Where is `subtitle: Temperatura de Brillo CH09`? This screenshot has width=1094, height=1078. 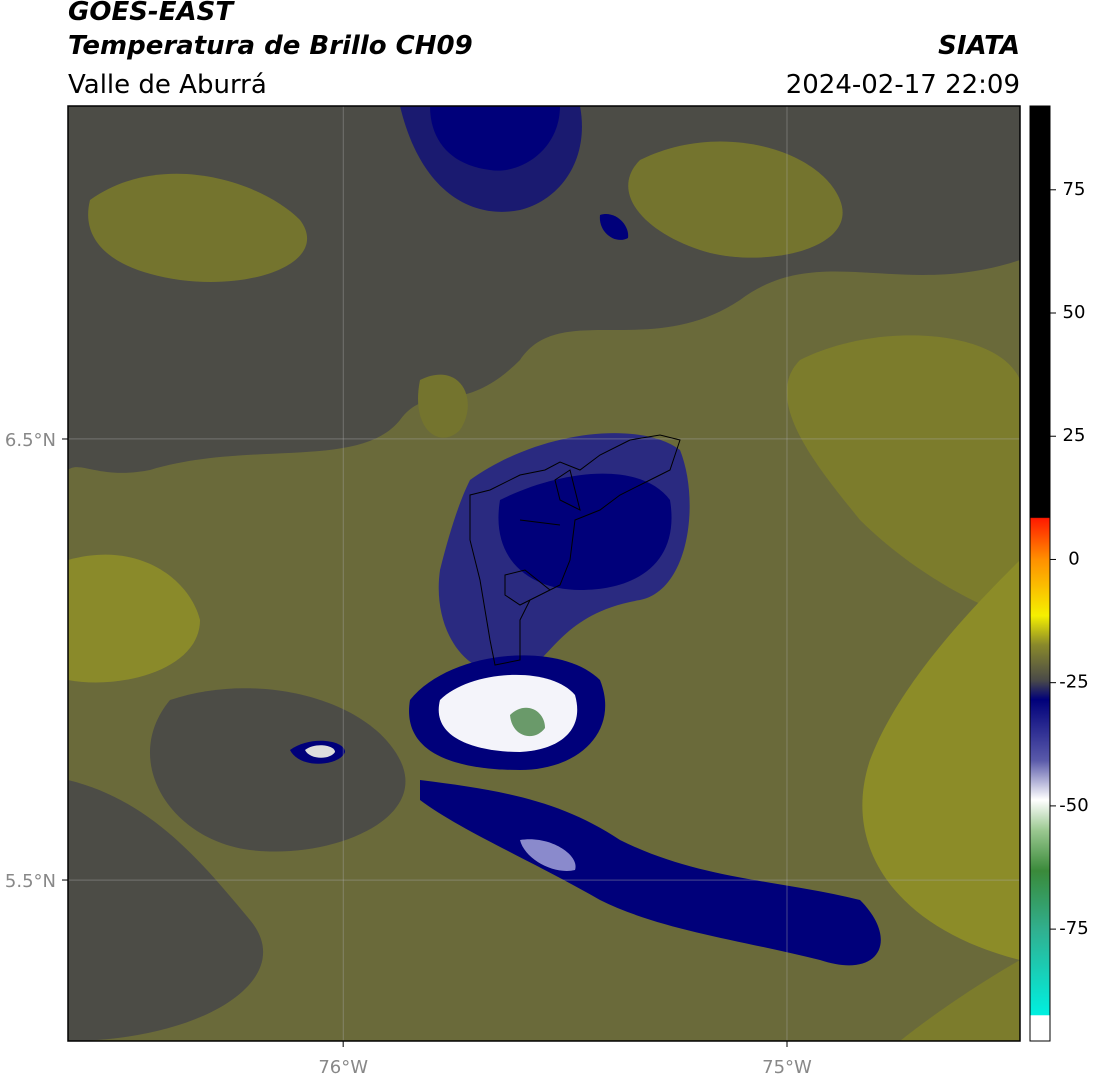
subtitle: Temperatura de Brillo CH09 is located at coordinates (270, 46).